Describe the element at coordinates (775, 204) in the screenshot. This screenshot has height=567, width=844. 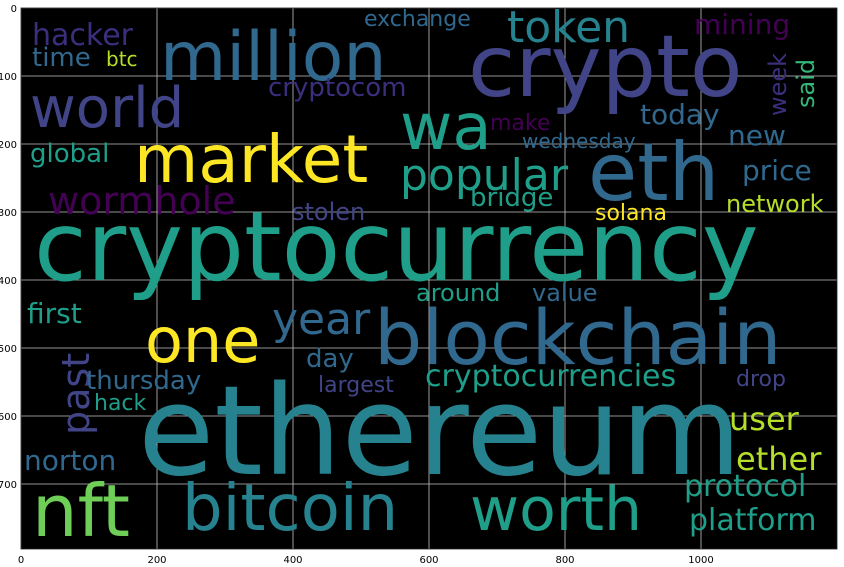
I see `word-network: network` at that location.